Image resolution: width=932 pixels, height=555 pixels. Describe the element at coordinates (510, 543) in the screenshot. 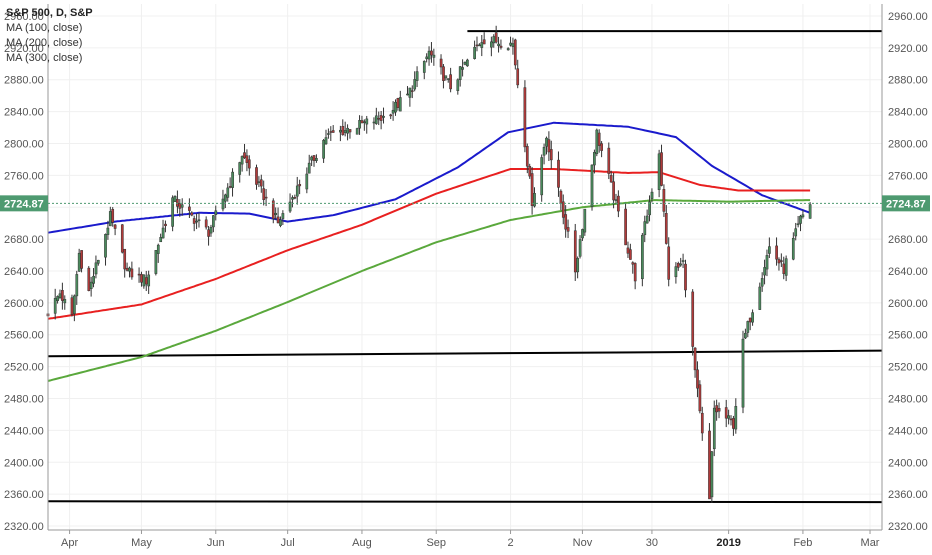

I see `x-tick-label: 2` at that location.